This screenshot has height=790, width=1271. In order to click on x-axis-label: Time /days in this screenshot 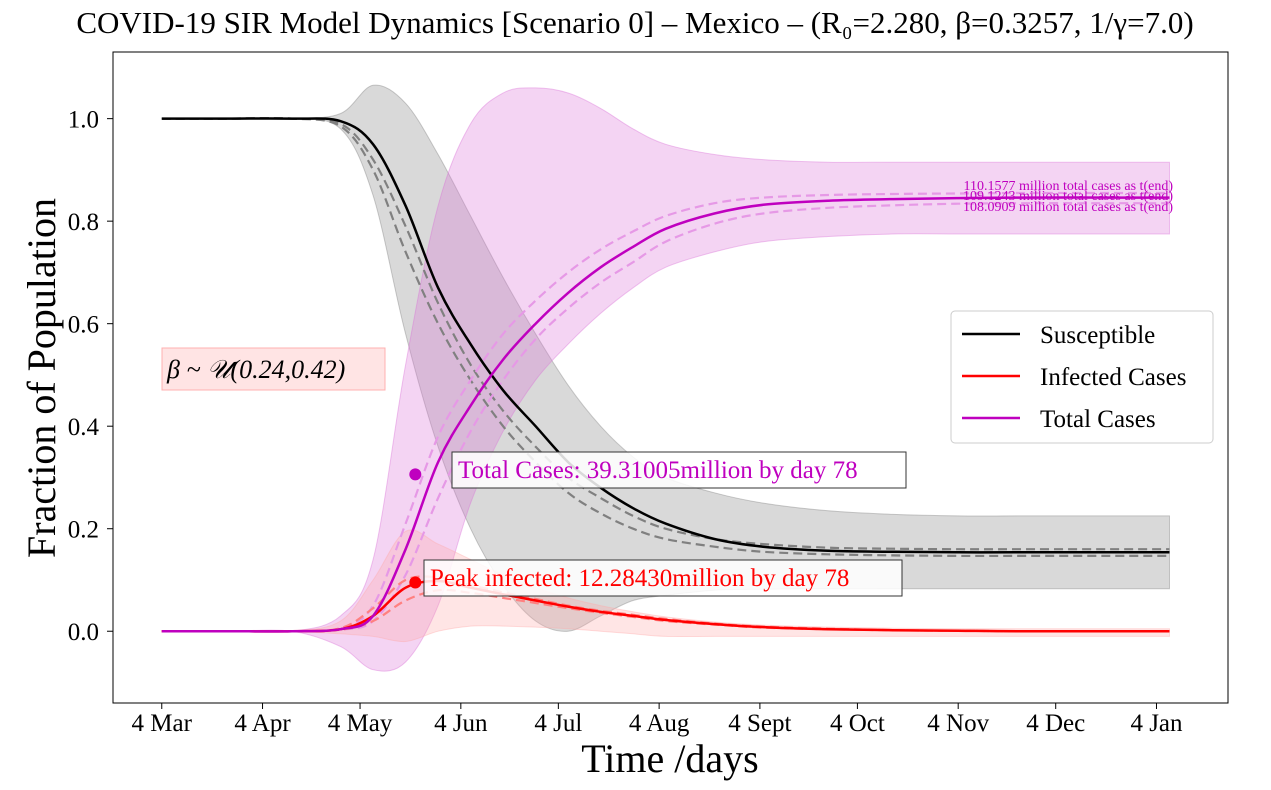, I will do `click(669, 758)`.